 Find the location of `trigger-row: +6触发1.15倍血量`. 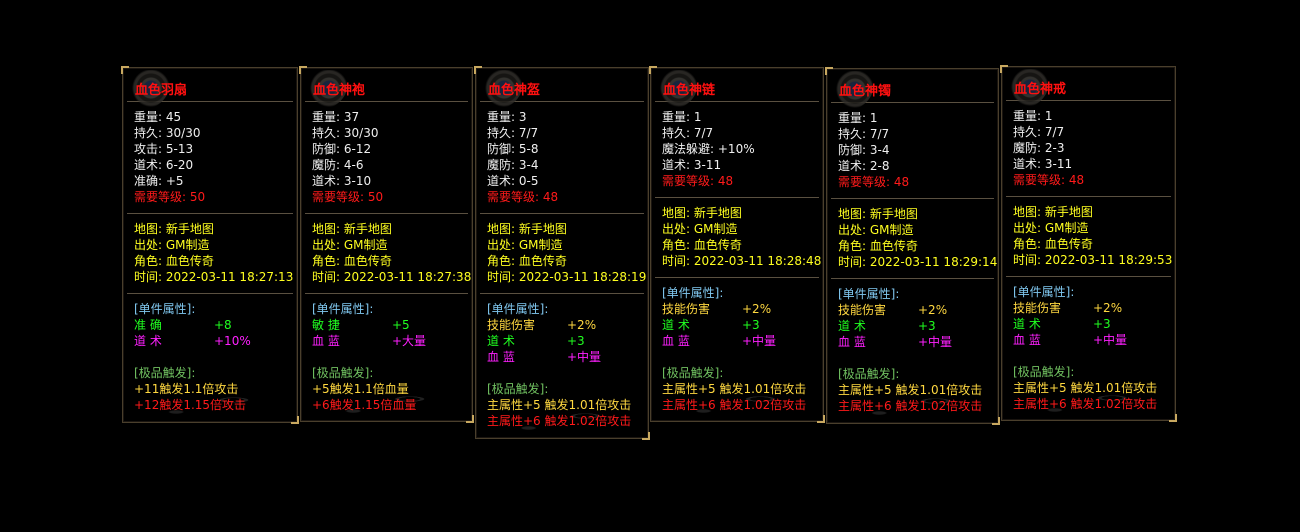

trigger-row: +6触发1.15倍血量 is located at coordinates (364, 405).